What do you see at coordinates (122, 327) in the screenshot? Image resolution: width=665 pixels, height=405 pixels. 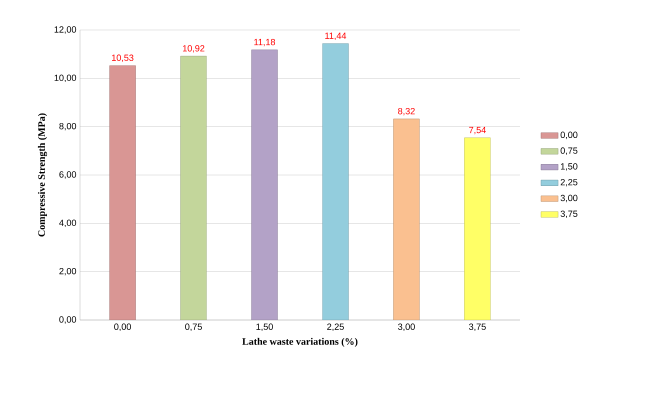 I see `x-tick-label: 0,00` at bounding box center [122, 327].